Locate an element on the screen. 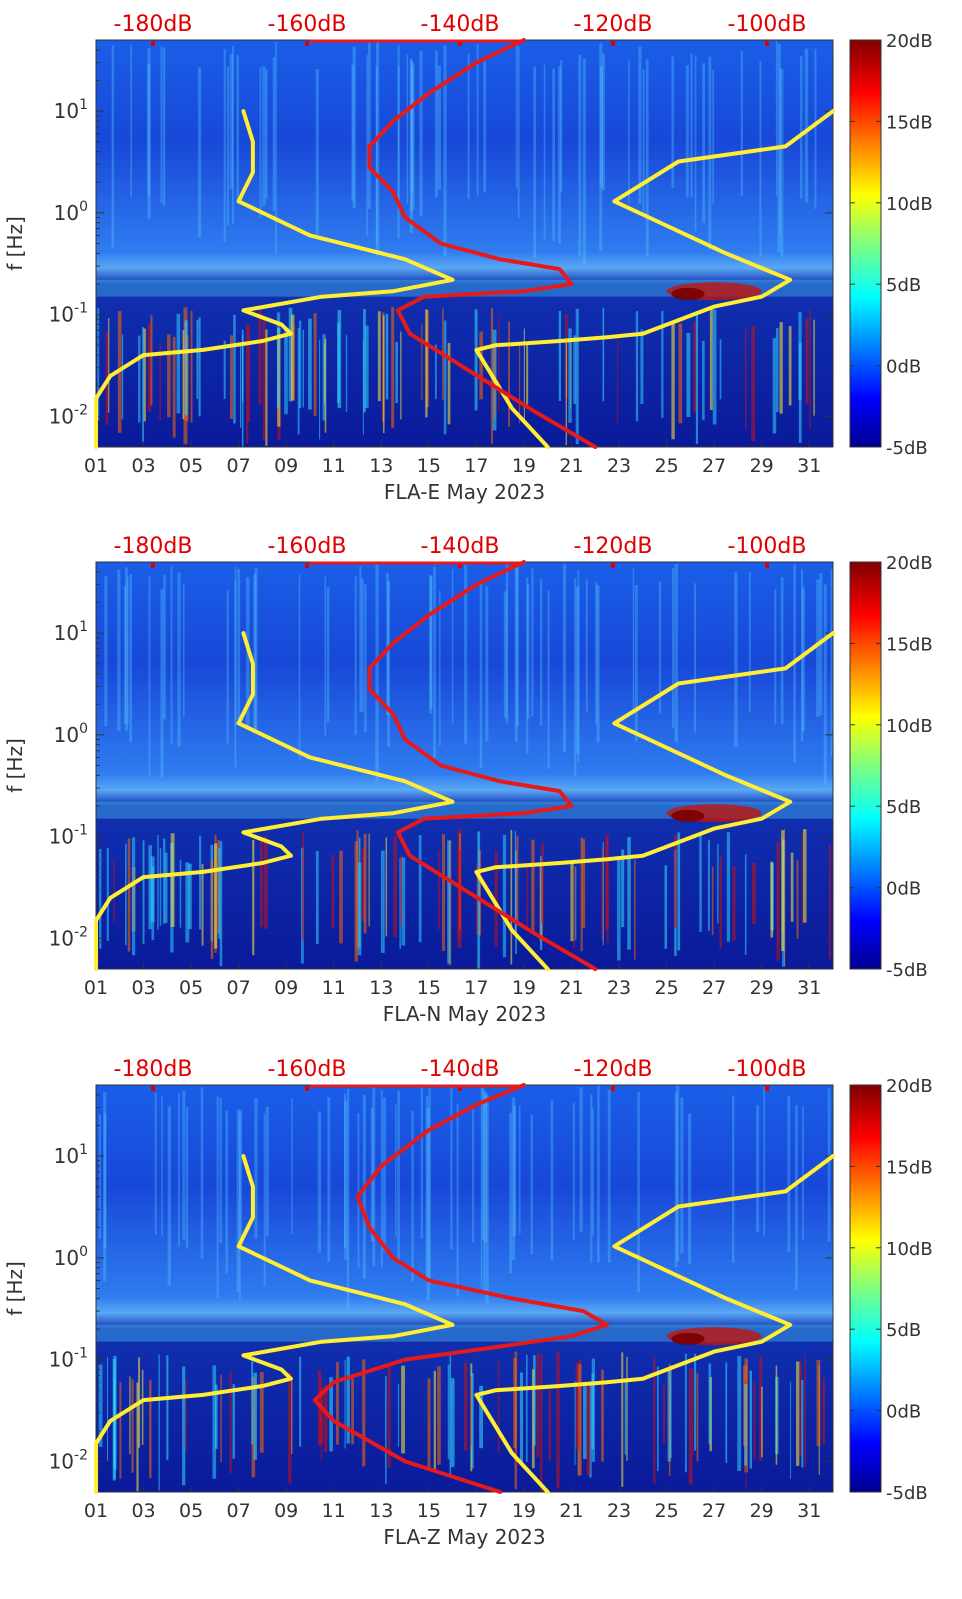 This screenshot has width=962, height=1599. y-axis-label: f [Hz] is located at coordinates (15, 765).